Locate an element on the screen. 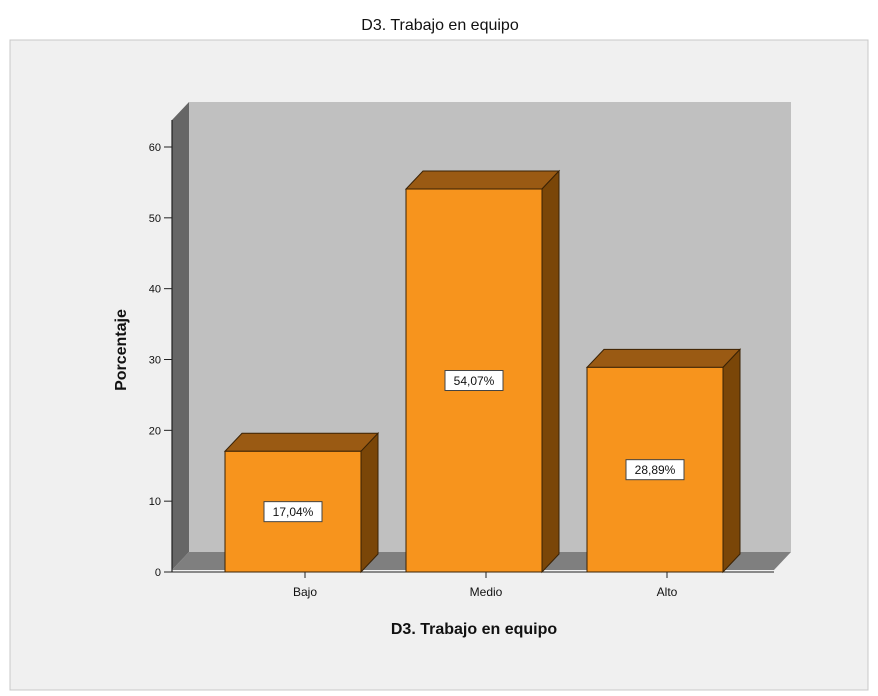  data-label: 28,89% is located at coordinates (655, 470).